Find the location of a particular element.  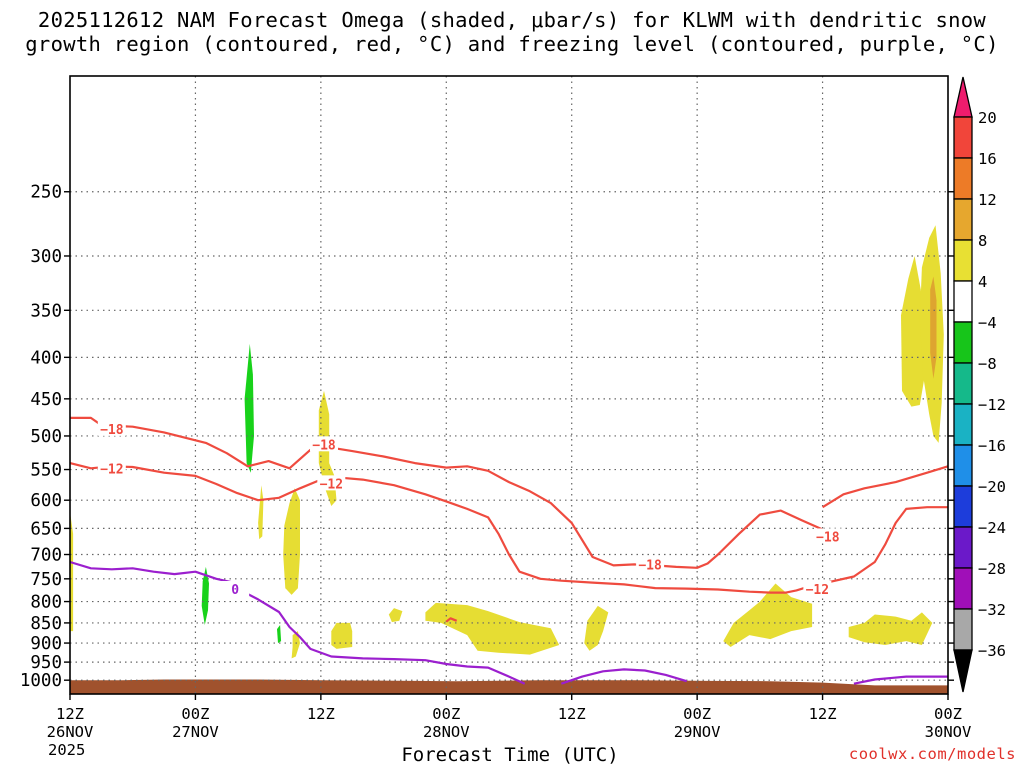

y-tick-label: 550 is located at coordinates (46, 471).